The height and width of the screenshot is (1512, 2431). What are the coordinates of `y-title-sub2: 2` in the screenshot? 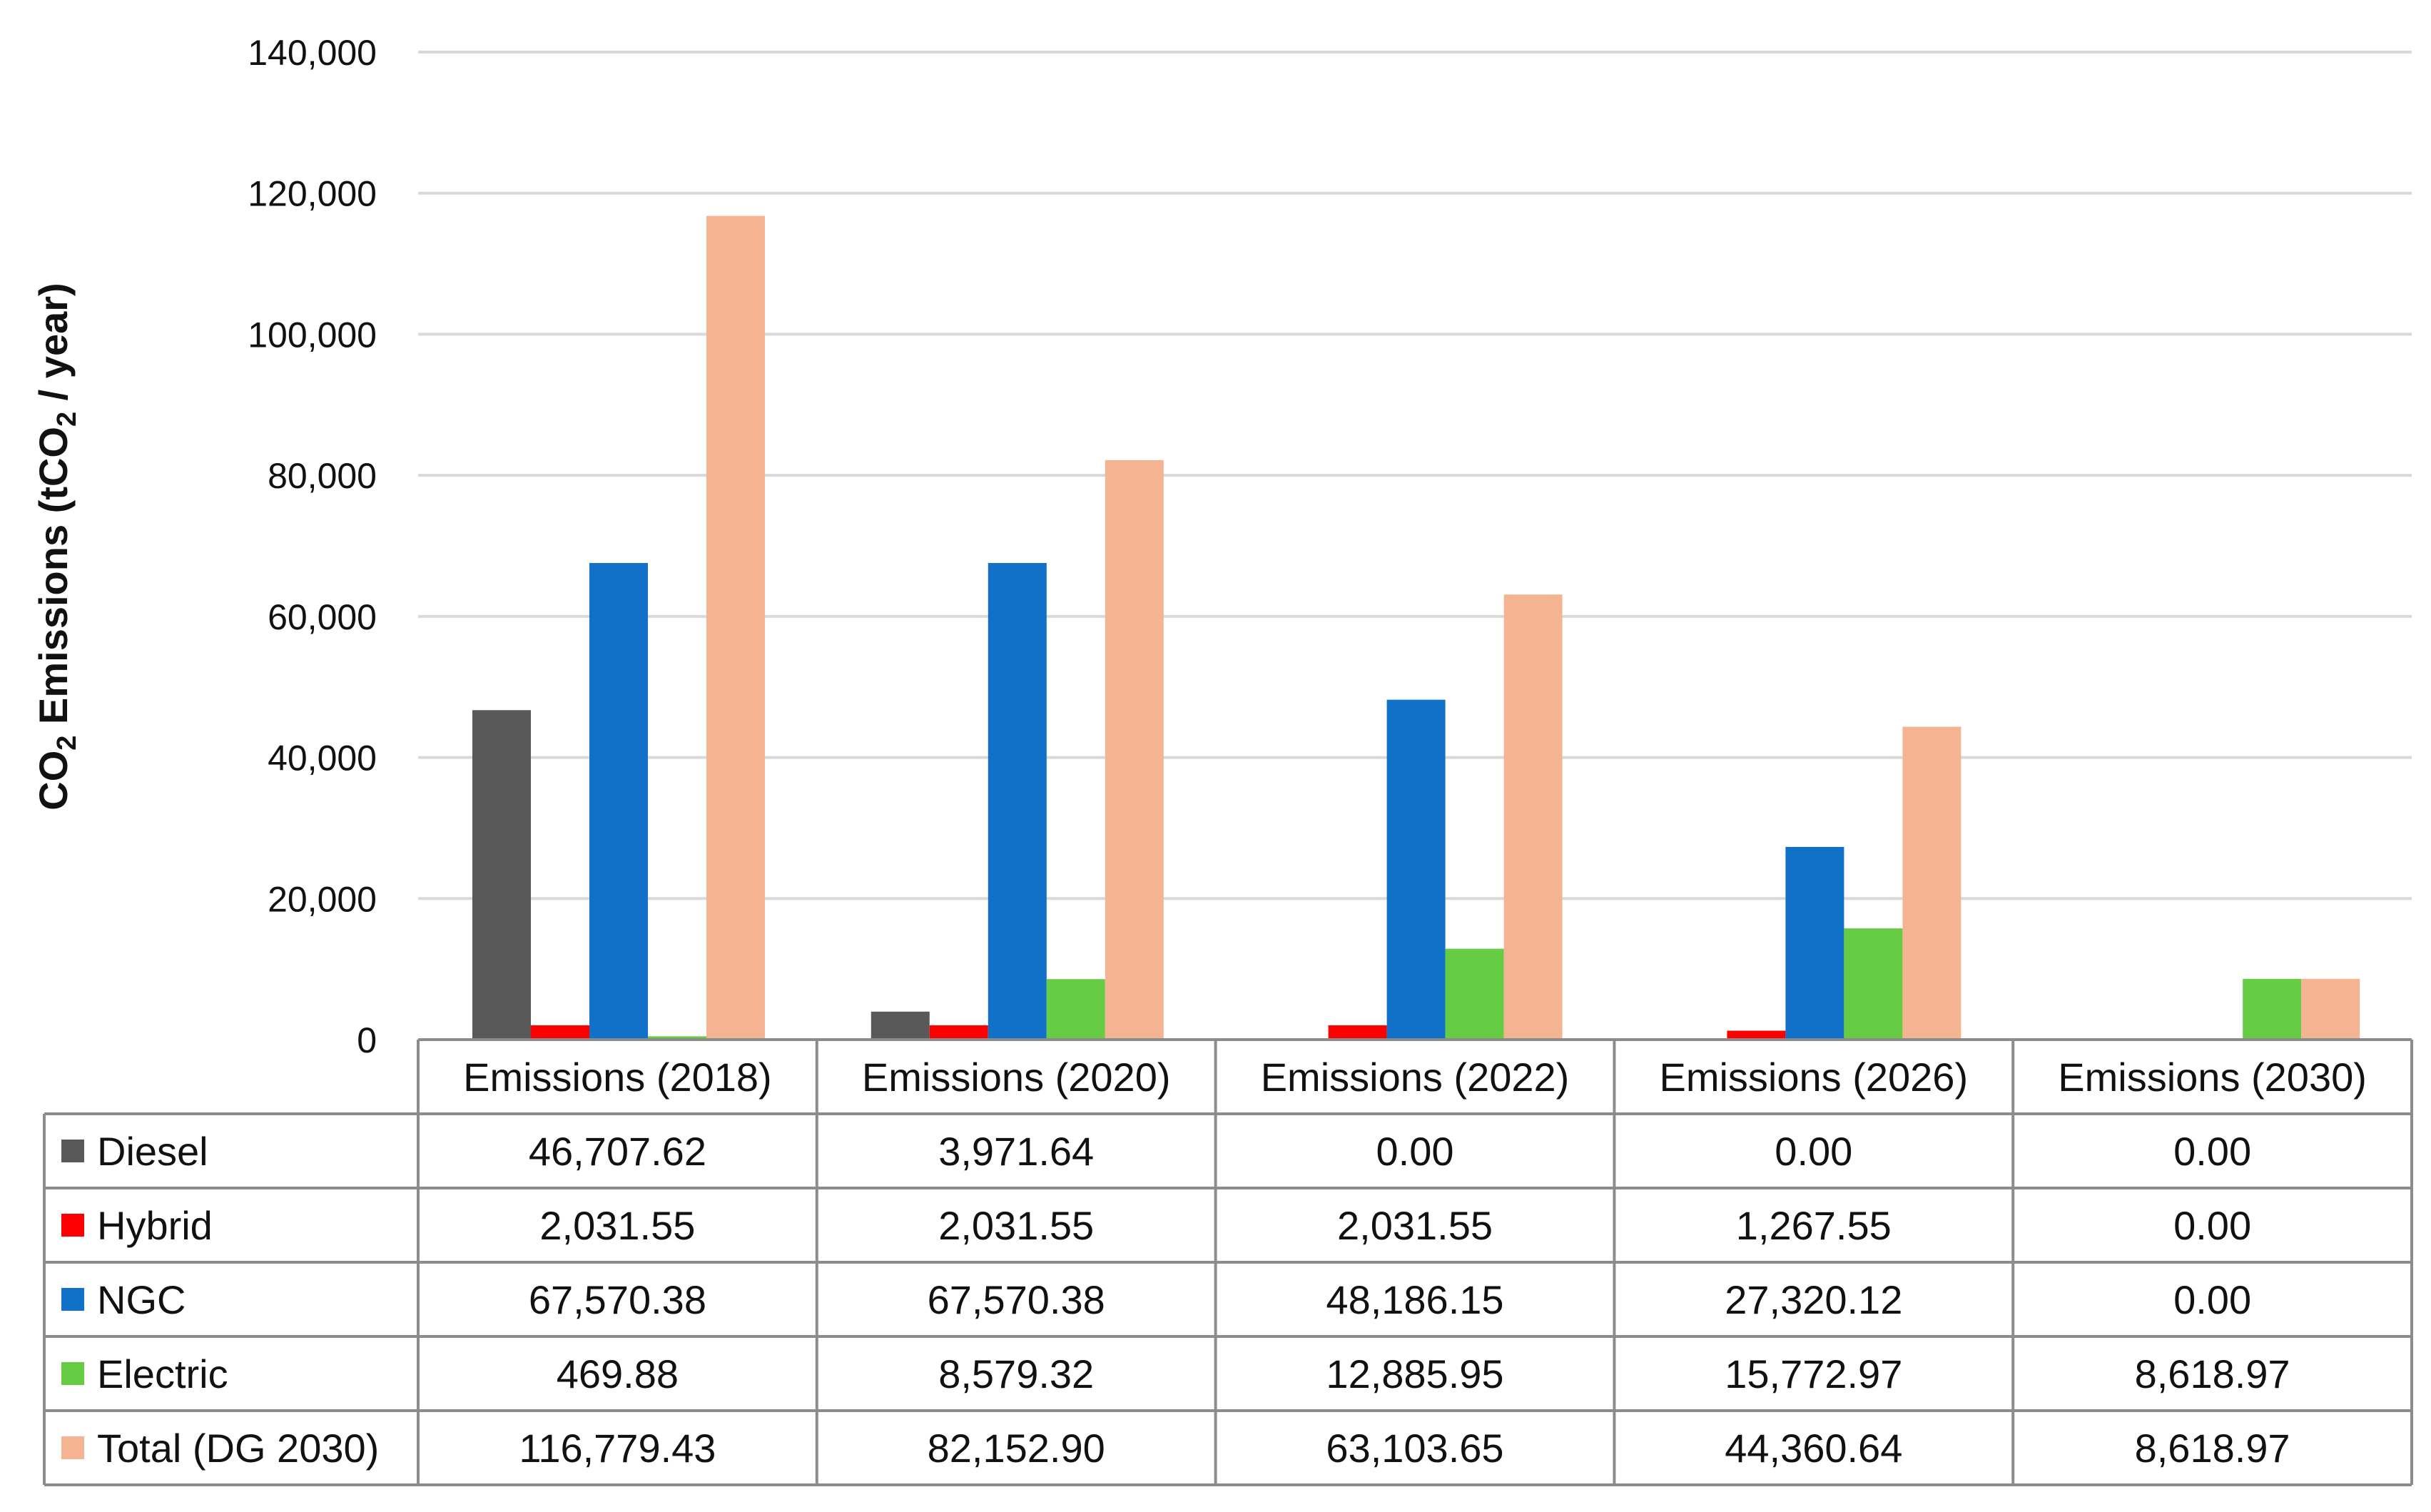 It's located at (67, 420).